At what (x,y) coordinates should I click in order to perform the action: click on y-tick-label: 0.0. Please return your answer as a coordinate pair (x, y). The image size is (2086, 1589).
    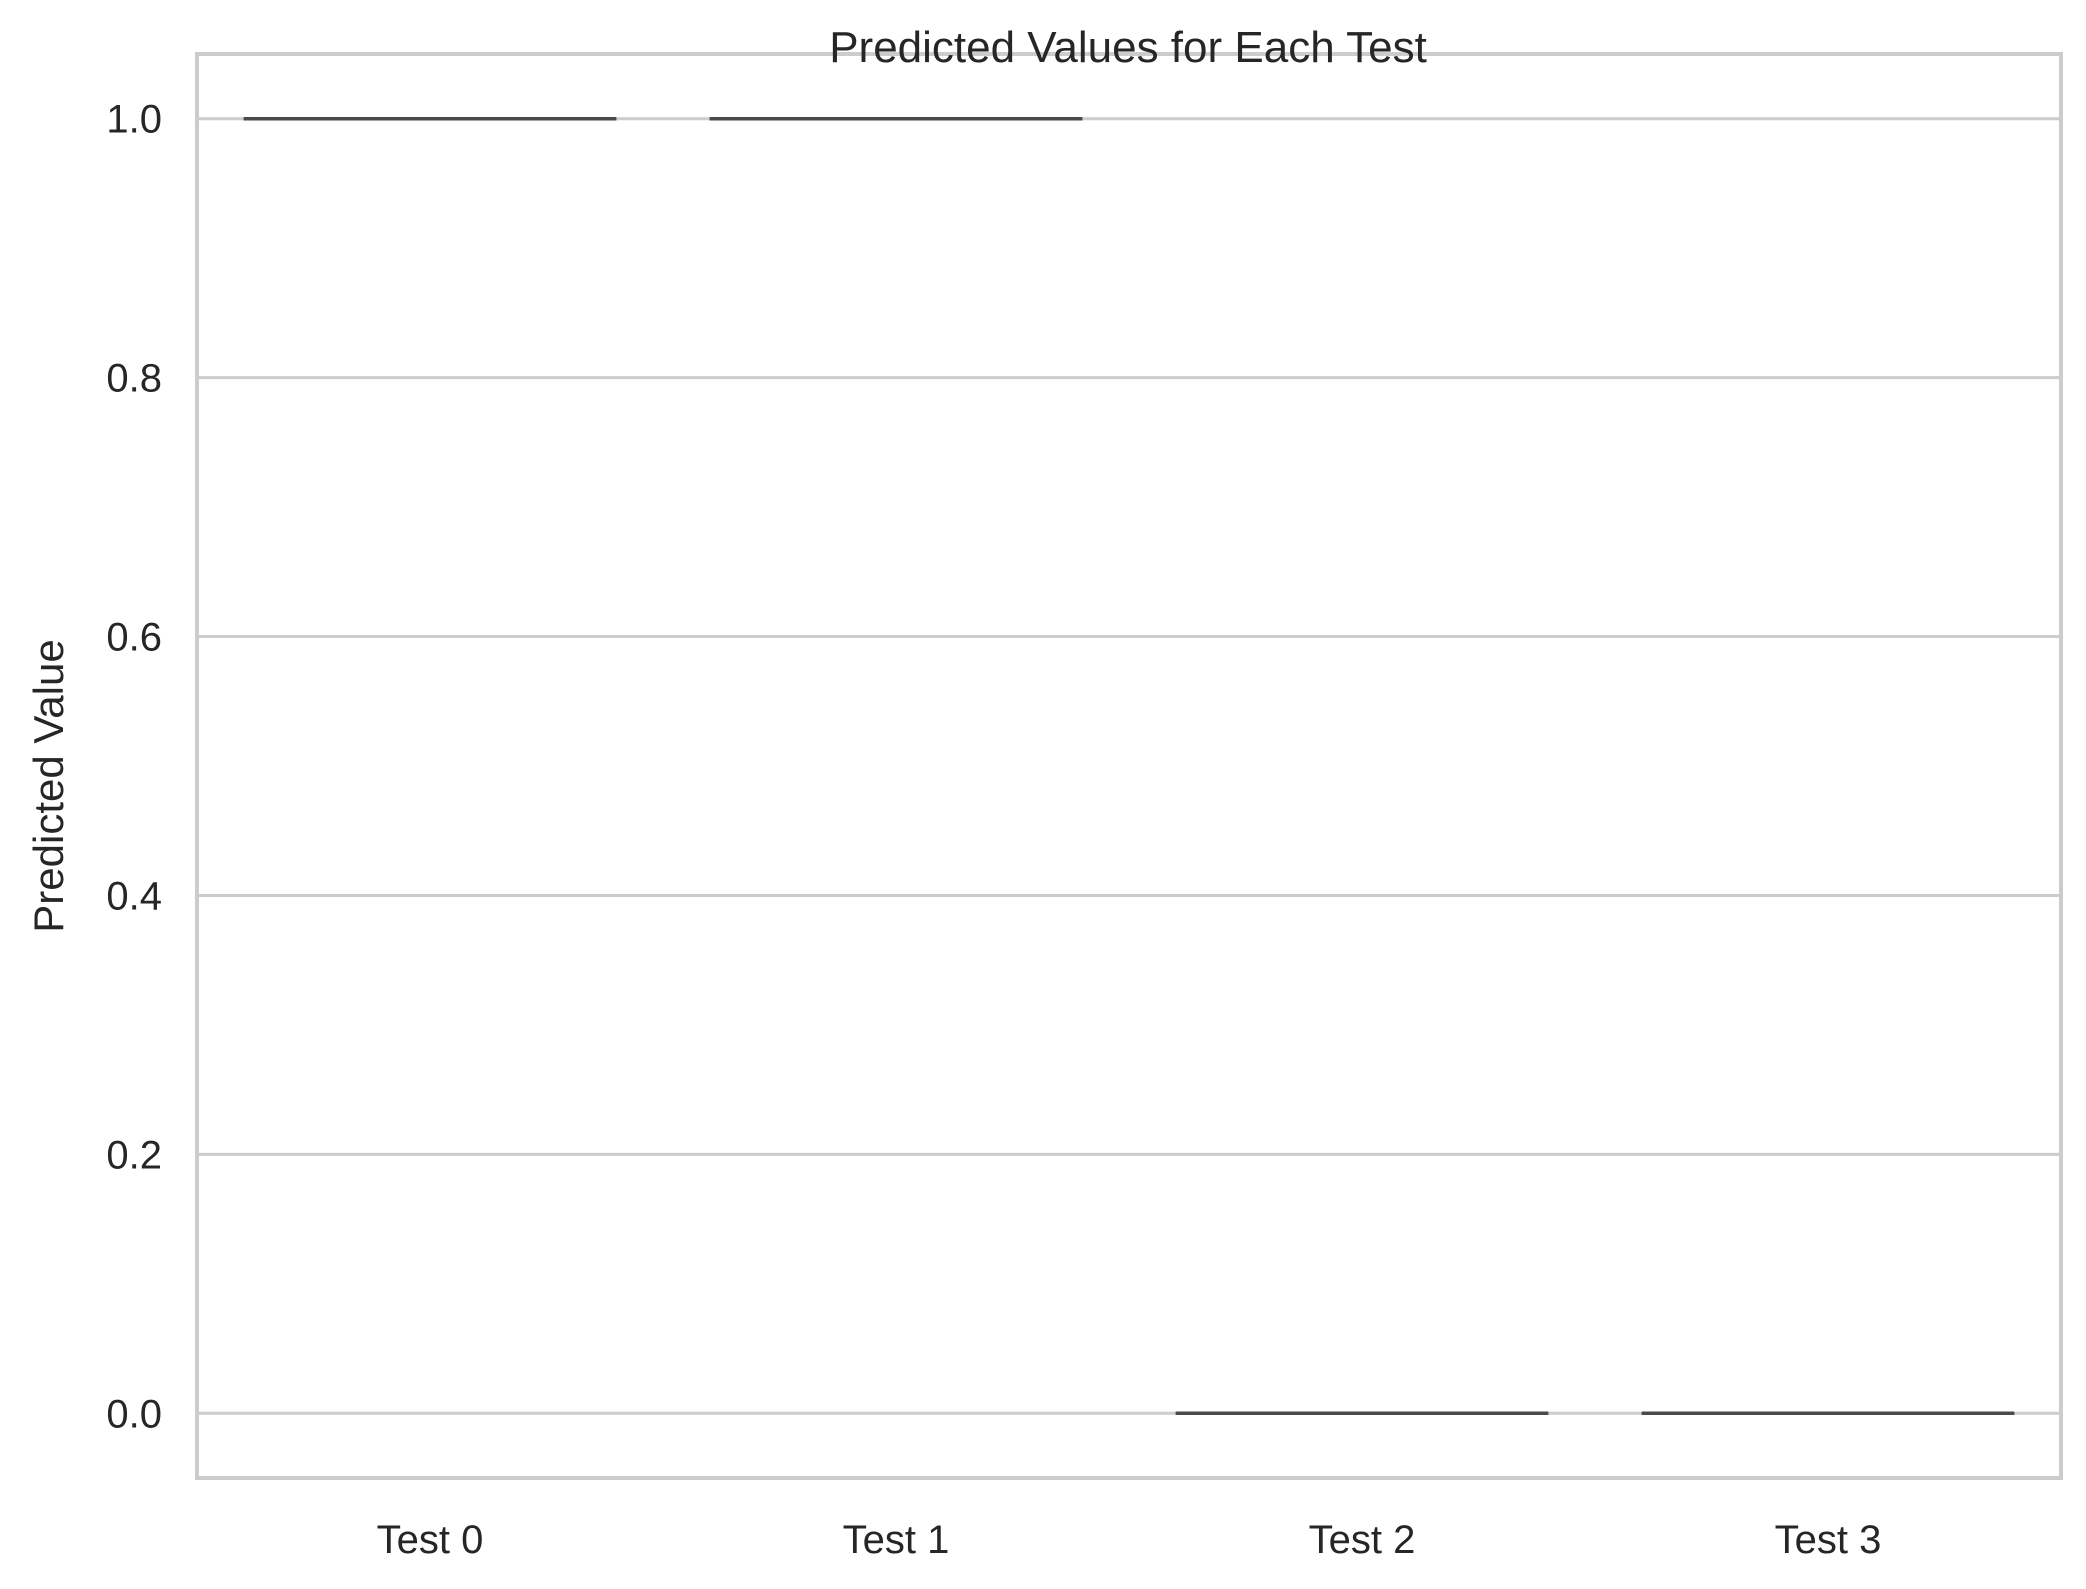
    Looking at the image, I should click on (134, 1414).